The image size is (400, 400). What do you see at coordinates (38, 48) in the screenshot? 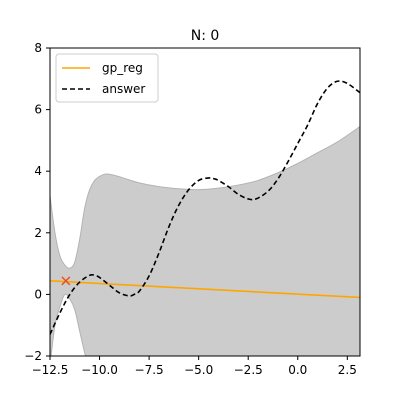
I see `y-tick-label: 8` at bounding box center [38, 48].